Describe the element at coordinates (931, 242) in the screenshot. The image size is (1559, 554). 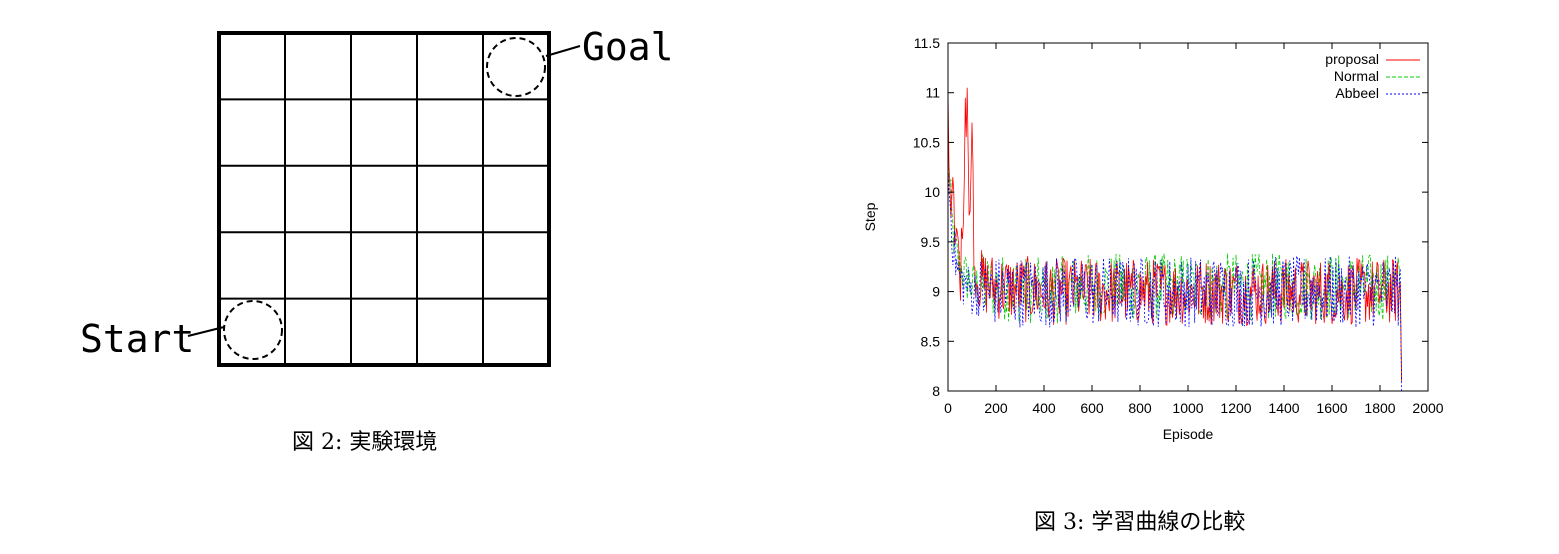
I see `y-tick-label: 9.5` at that location.